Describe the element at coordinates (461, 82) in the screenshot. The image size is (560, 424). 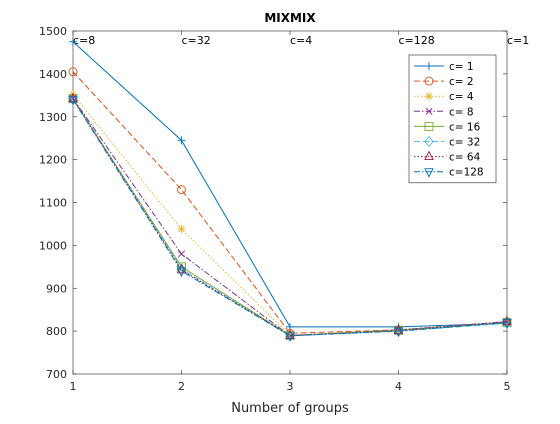
I see `legend-label: c= 2` at that location.